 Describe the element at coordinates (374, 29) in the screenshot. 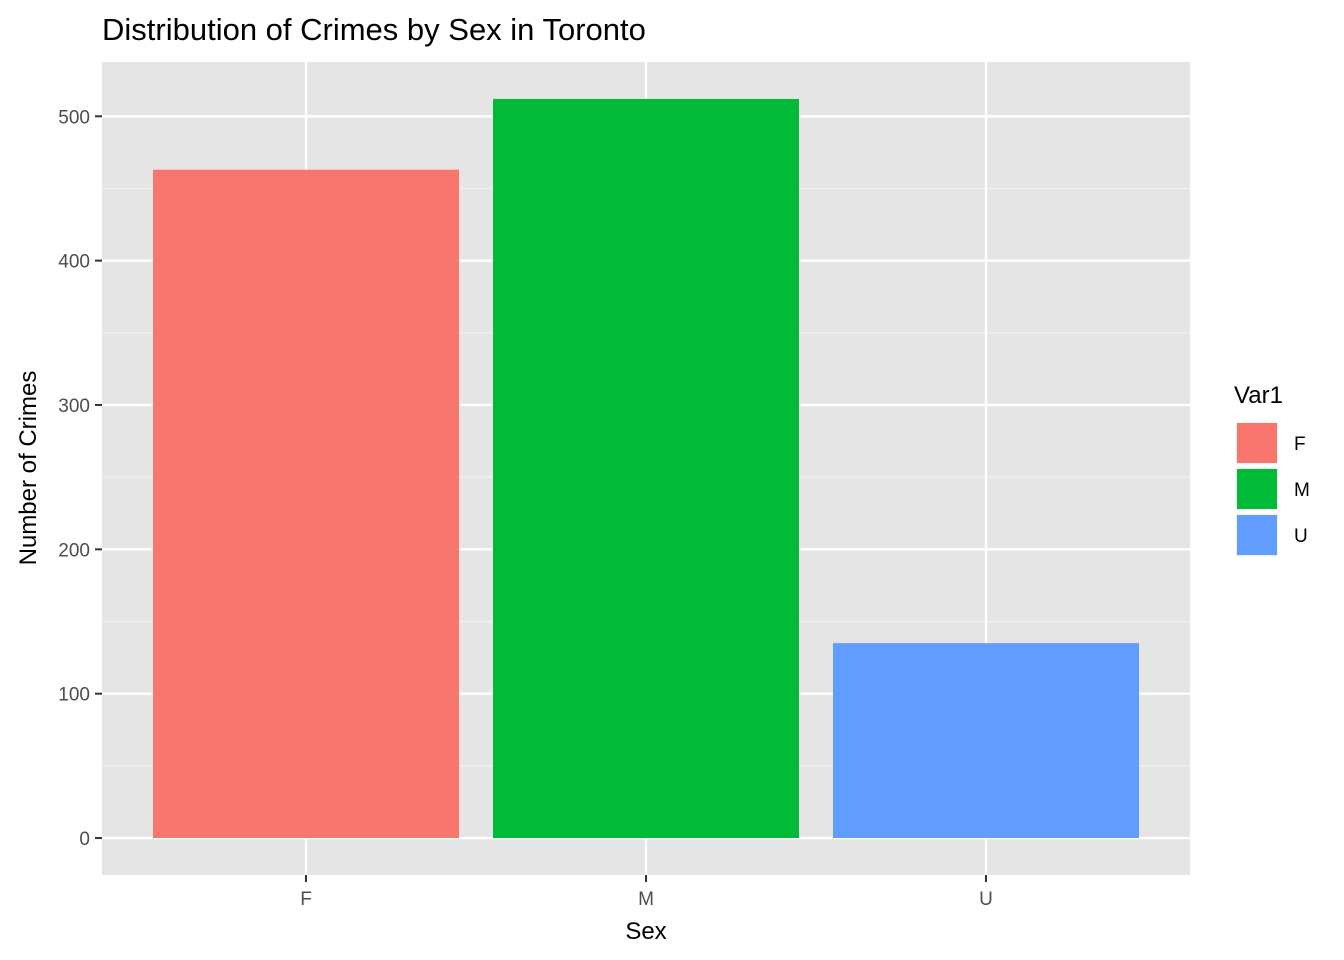

I see `chart-title: Distribution of Crimes by Sex in Toronto` at that location.